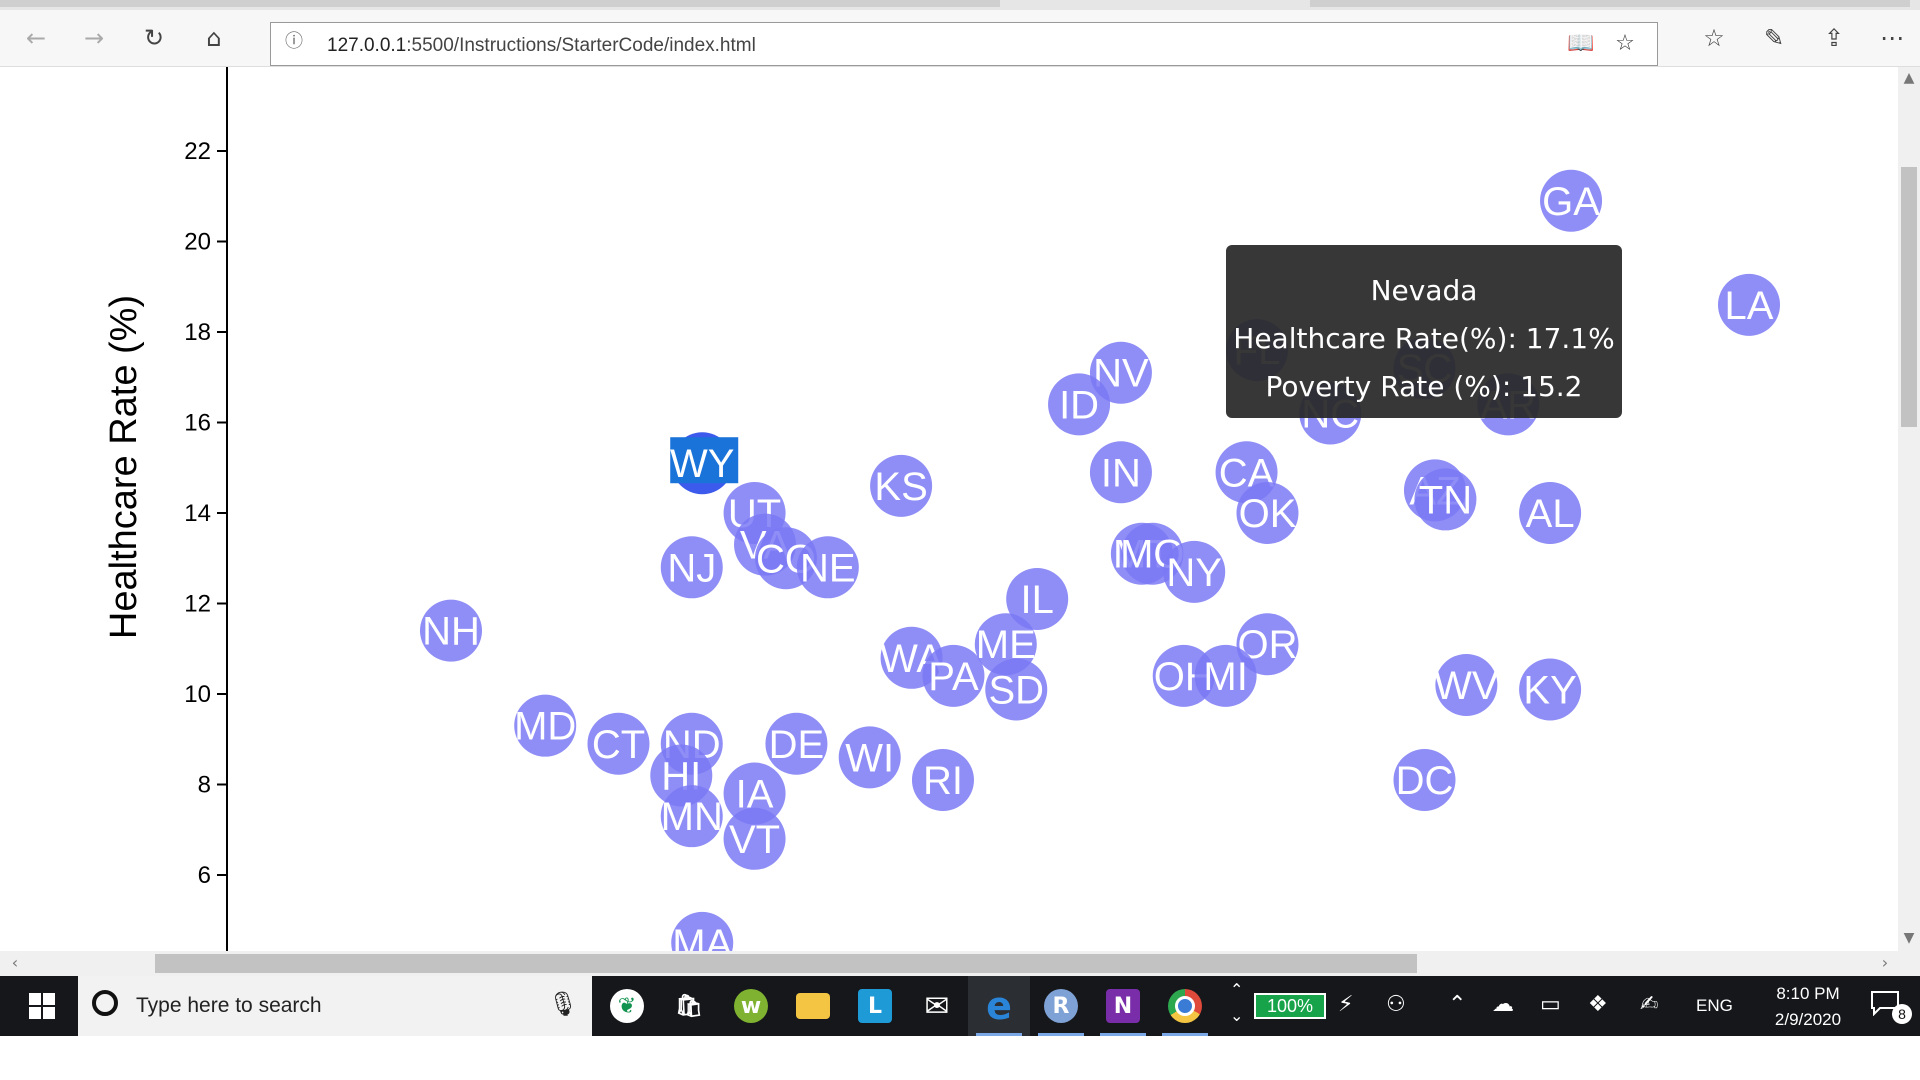 This screenshot has width=1920, height=1080. I want to click on state-point-wi: WI, so click(869, 757).